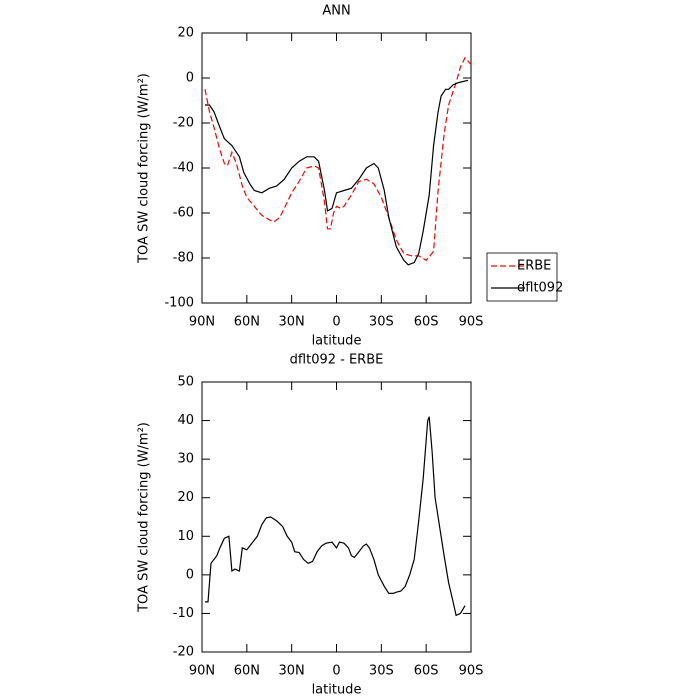 This screenshot has width=700, height=700. I want to click on y-tick-label: 10, so click(185, 536).